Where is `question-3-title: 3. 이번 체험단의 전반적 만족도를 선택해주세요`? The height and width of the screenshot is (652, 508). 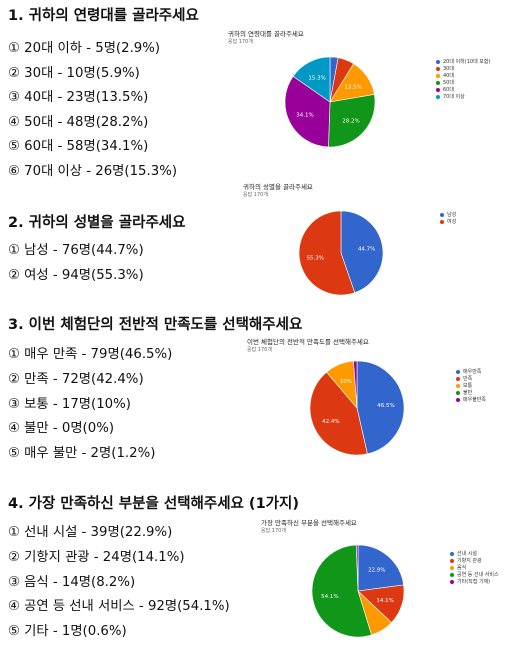
question-3-title: 3. 이번 체험단의 전반적 만족도를 선택해주세요 is located at coordinates (155, 325).